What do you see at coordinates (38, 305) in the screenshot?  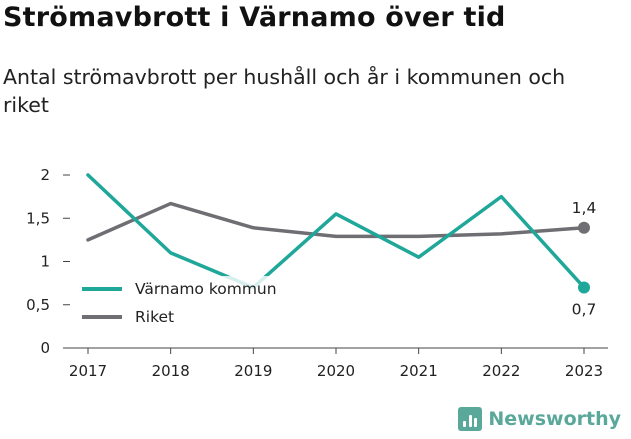 I see `y-tick-label: 0,5` at bounding box center [38, 305].